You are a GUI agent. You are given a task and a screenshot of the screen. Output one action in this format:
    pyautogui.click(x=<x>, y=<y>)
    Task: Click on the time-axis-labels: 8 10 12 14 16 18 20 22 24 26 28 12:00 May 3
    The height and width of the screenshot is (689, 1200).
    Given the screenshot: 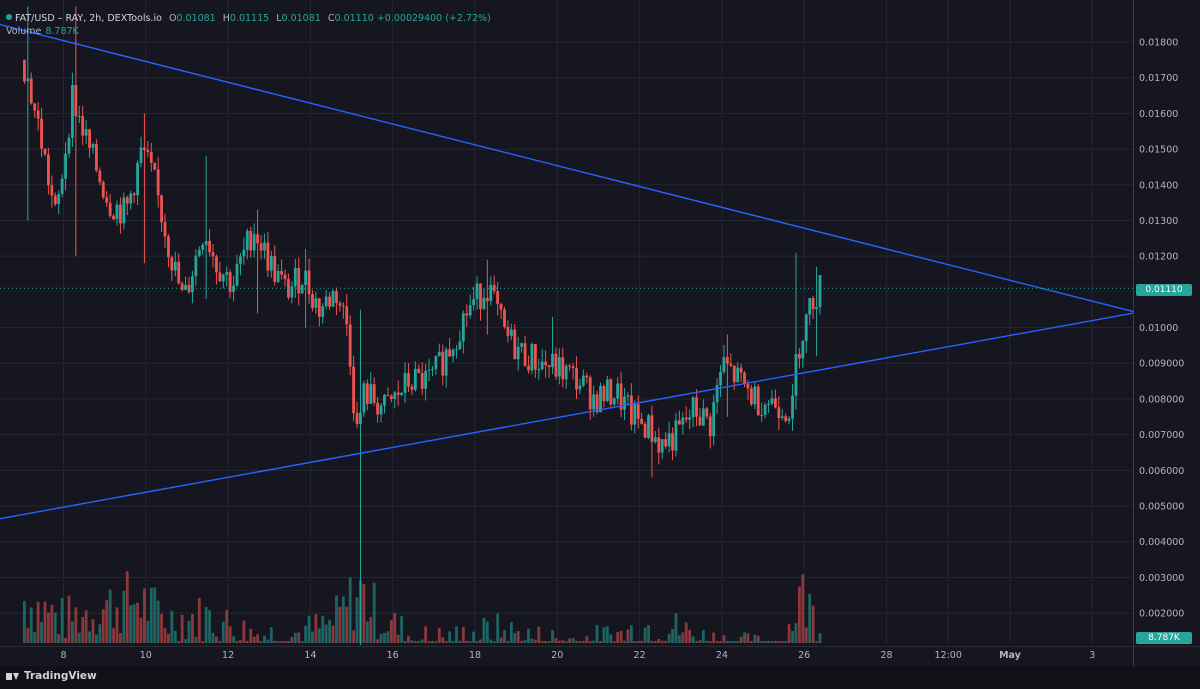 What is the action you would take?
    pyautogui.click(x=577, y=655)
    